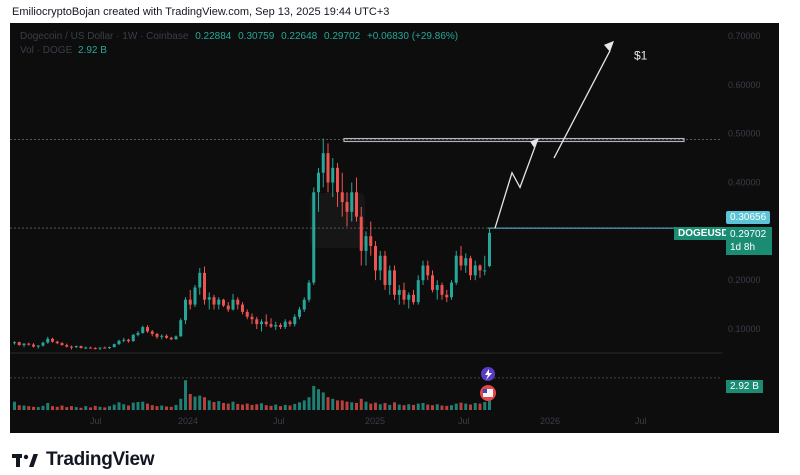  Describe the element at coordinates (342, 36) in the screenshot. I see `legend-close-value: 0.29702` at that location.